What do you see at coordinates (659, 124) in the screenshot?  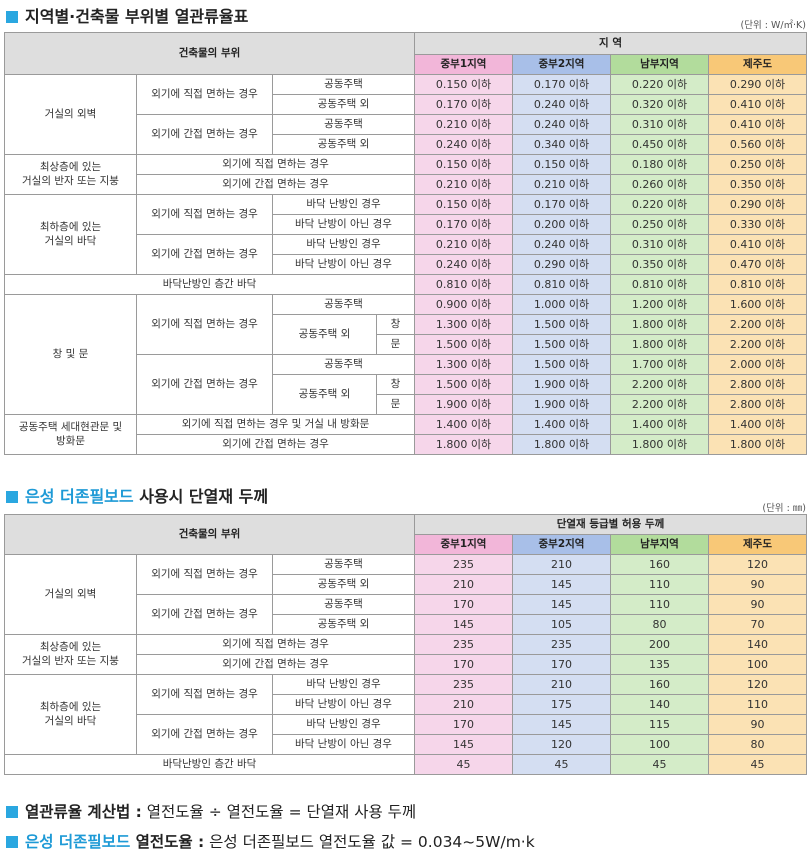 I see `value-cell: 0.310 이하` at bounding box center [659, 124].